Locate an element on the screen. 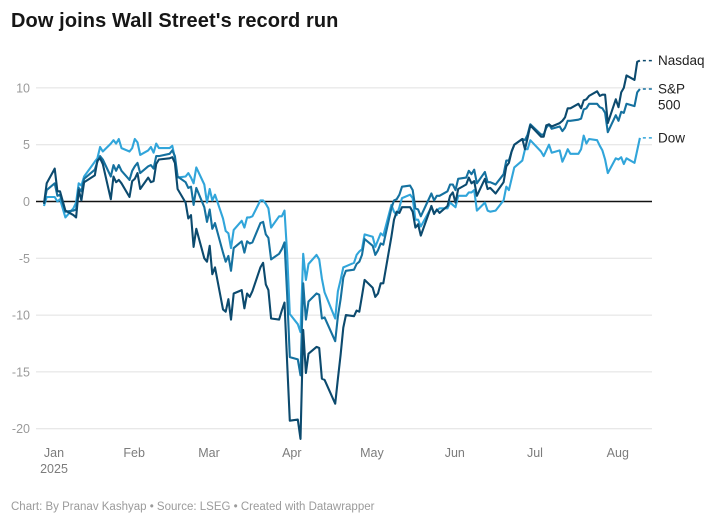 Image resolution: width=708 pixels, height=527 pixels. legend-label-sp500: S&P is located at coordinates (671, 89).